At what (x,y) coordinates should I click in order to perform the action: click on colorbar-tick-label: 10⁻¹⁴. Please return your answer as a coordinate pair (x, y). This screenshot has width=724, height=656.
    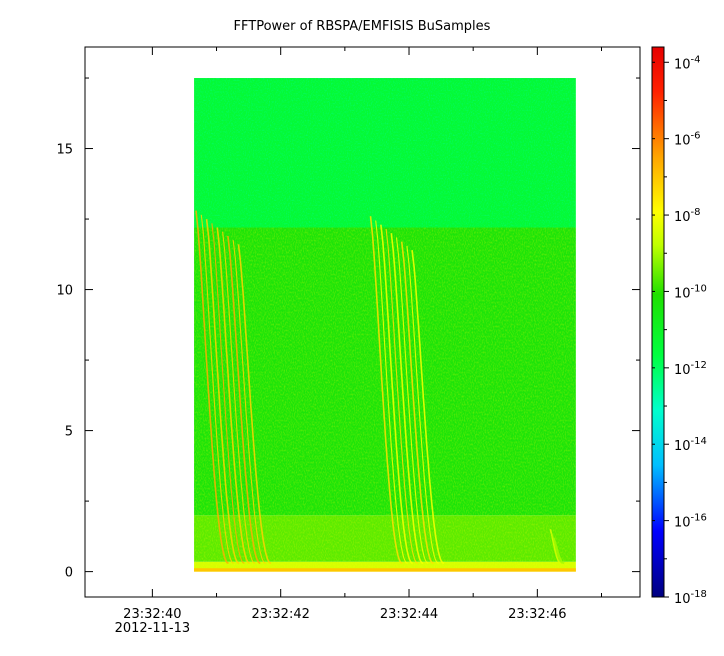
    Looking at the image, I should click on (690, 445).